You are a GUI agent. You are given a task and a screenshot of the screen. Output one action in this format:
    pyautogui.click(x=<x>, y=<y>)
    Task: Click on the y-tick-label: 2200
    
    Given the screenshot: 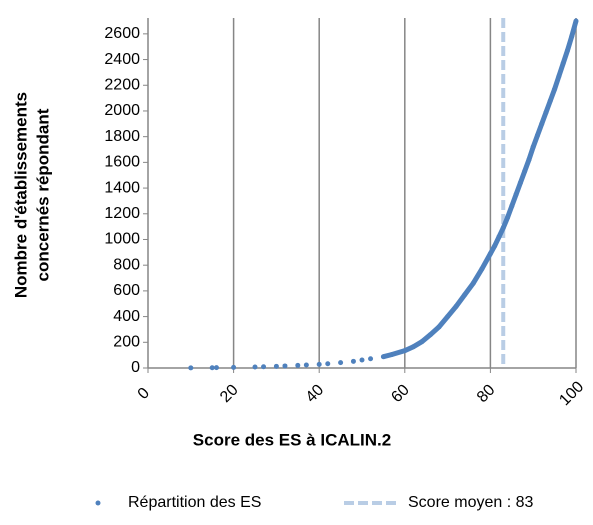 What is the action you would take?
    pyautogui.click(x=122, y=84)
    